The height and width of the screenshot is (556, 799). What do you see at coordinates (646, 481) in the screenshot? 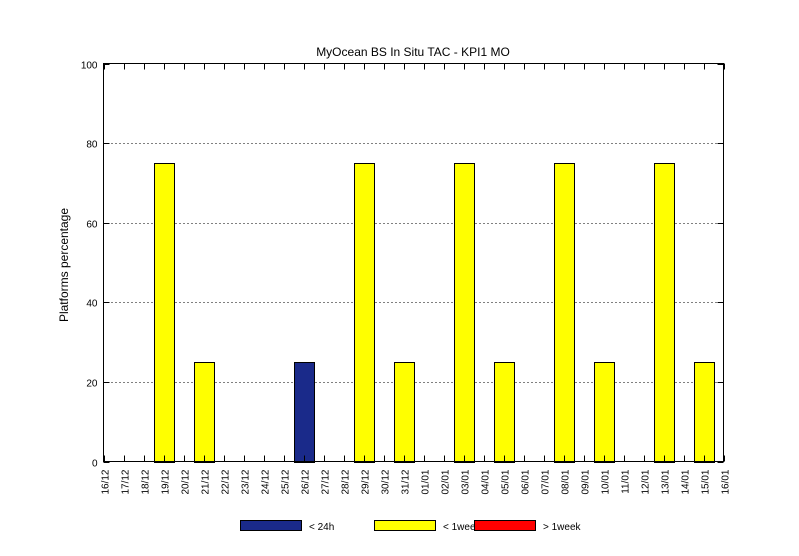
I see `x-tick-label: 12/01` at bounding box center [646, 481].